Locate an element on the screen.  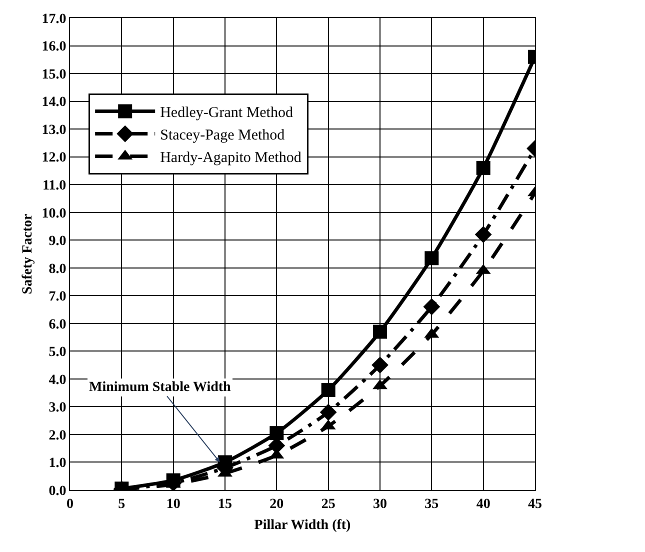
annotation: Minimum Stable Width is located at coordinates (160, 387).